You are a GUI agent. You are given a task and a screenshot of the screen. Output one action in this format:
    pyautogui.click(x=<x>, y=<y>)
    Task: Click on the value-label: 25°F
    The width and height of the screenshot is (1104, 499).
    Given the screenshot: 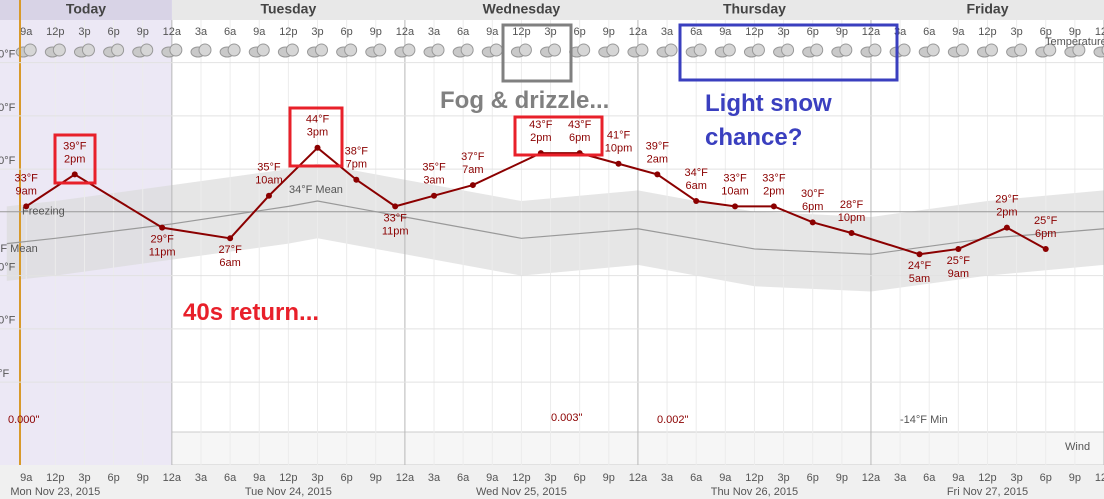 What is the action you would take?
    pyautogui.click(x=959, y=261)
    